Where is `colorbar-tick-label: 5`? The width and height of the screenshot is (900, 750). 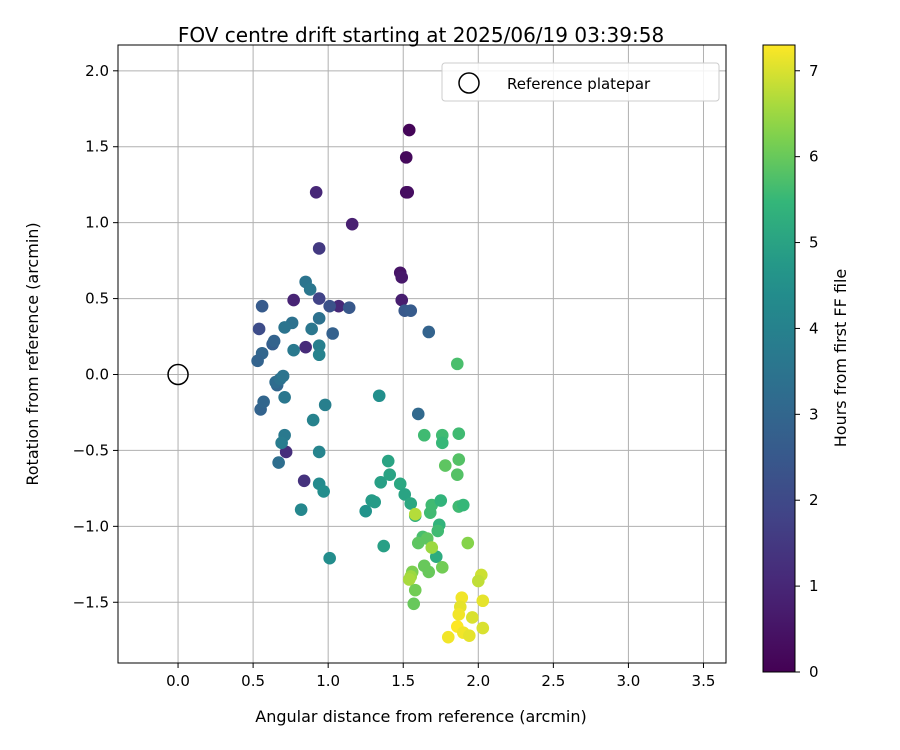
colorbar-tick-label: 5 is located at coordinates (814, 243).